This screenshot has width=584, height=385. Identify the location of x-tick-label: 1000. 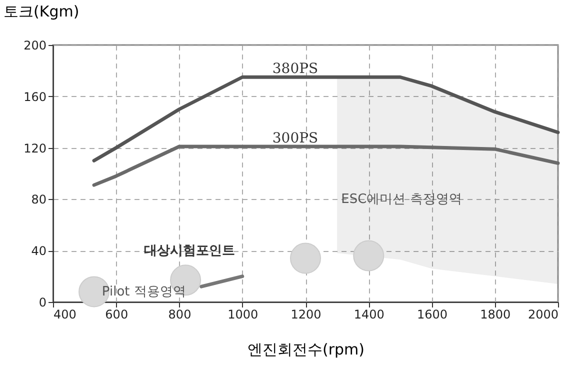
(243, 315).